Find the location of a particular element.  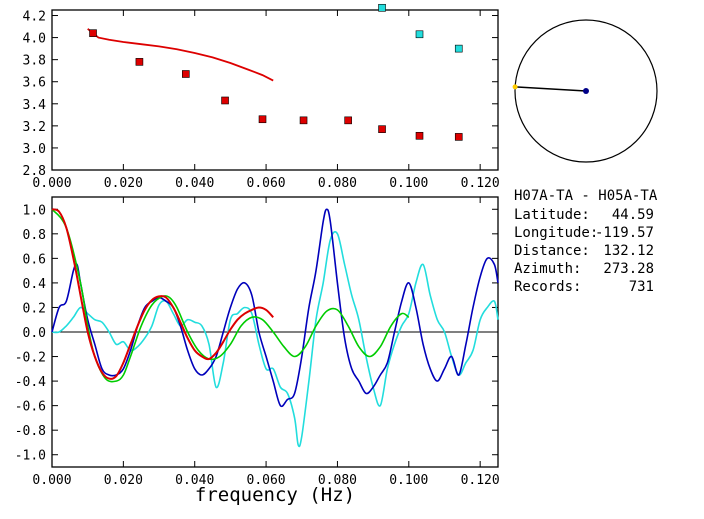

info-label: Records: is located at coordinates (547, 287).